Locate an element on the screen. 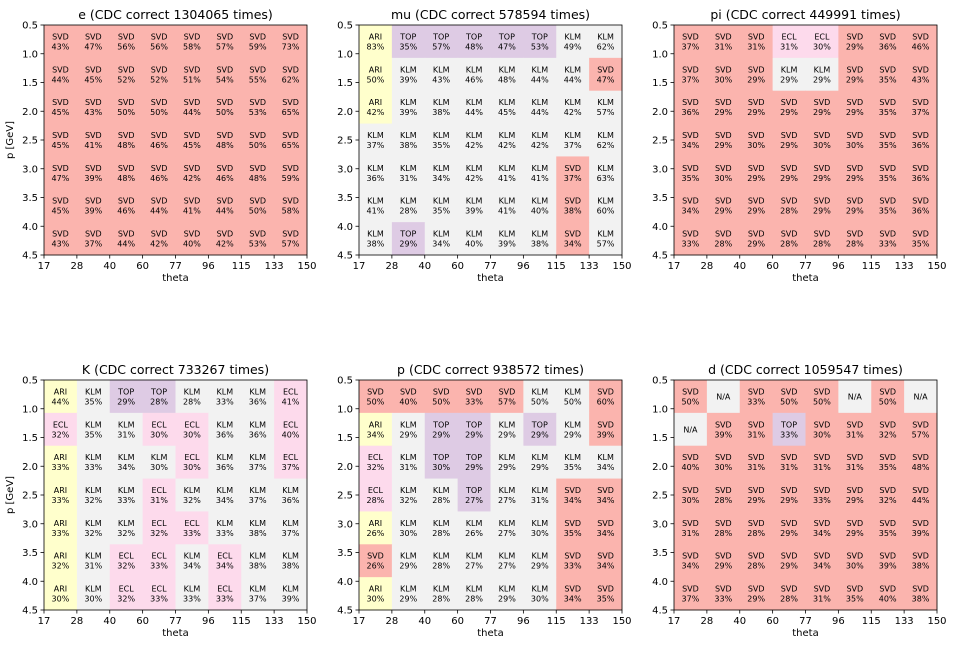 The width and height of the screenshot is (953, 648). cell-percentage-label: 26% is located at coordinates (376, 533).